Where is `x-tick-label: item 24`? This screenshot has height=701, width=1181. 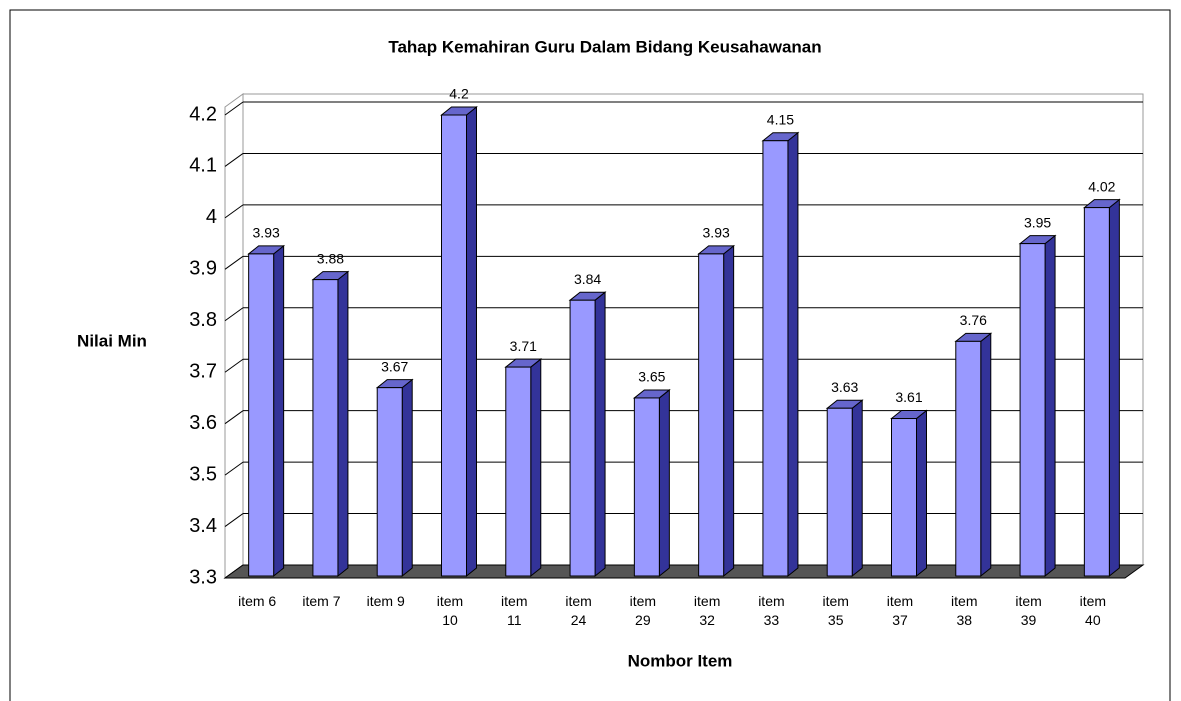 x-tick-label: item 24 is located at coordinates (578, 610).